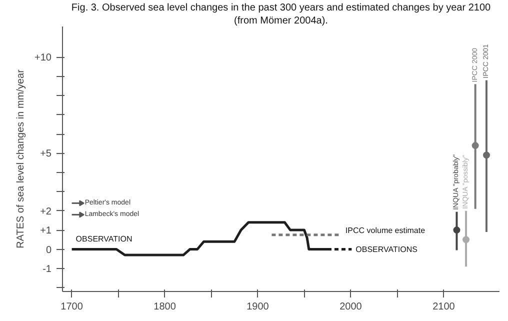 This screenshot has width=508, height=321. I want to click on y-tick-label: +10, so click(43, 58).